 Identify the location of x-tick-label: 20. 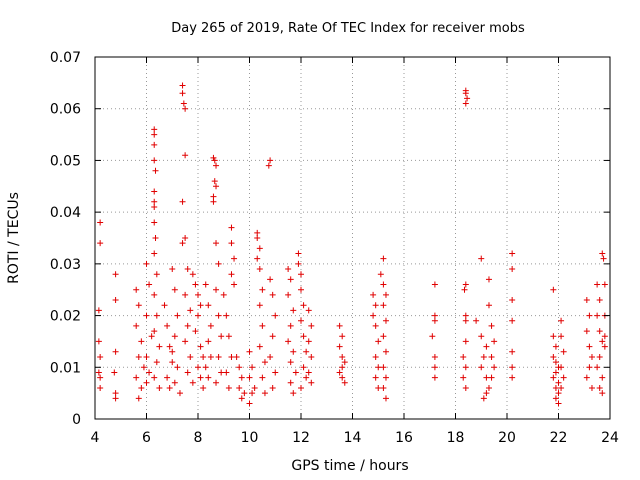
(507, 438).